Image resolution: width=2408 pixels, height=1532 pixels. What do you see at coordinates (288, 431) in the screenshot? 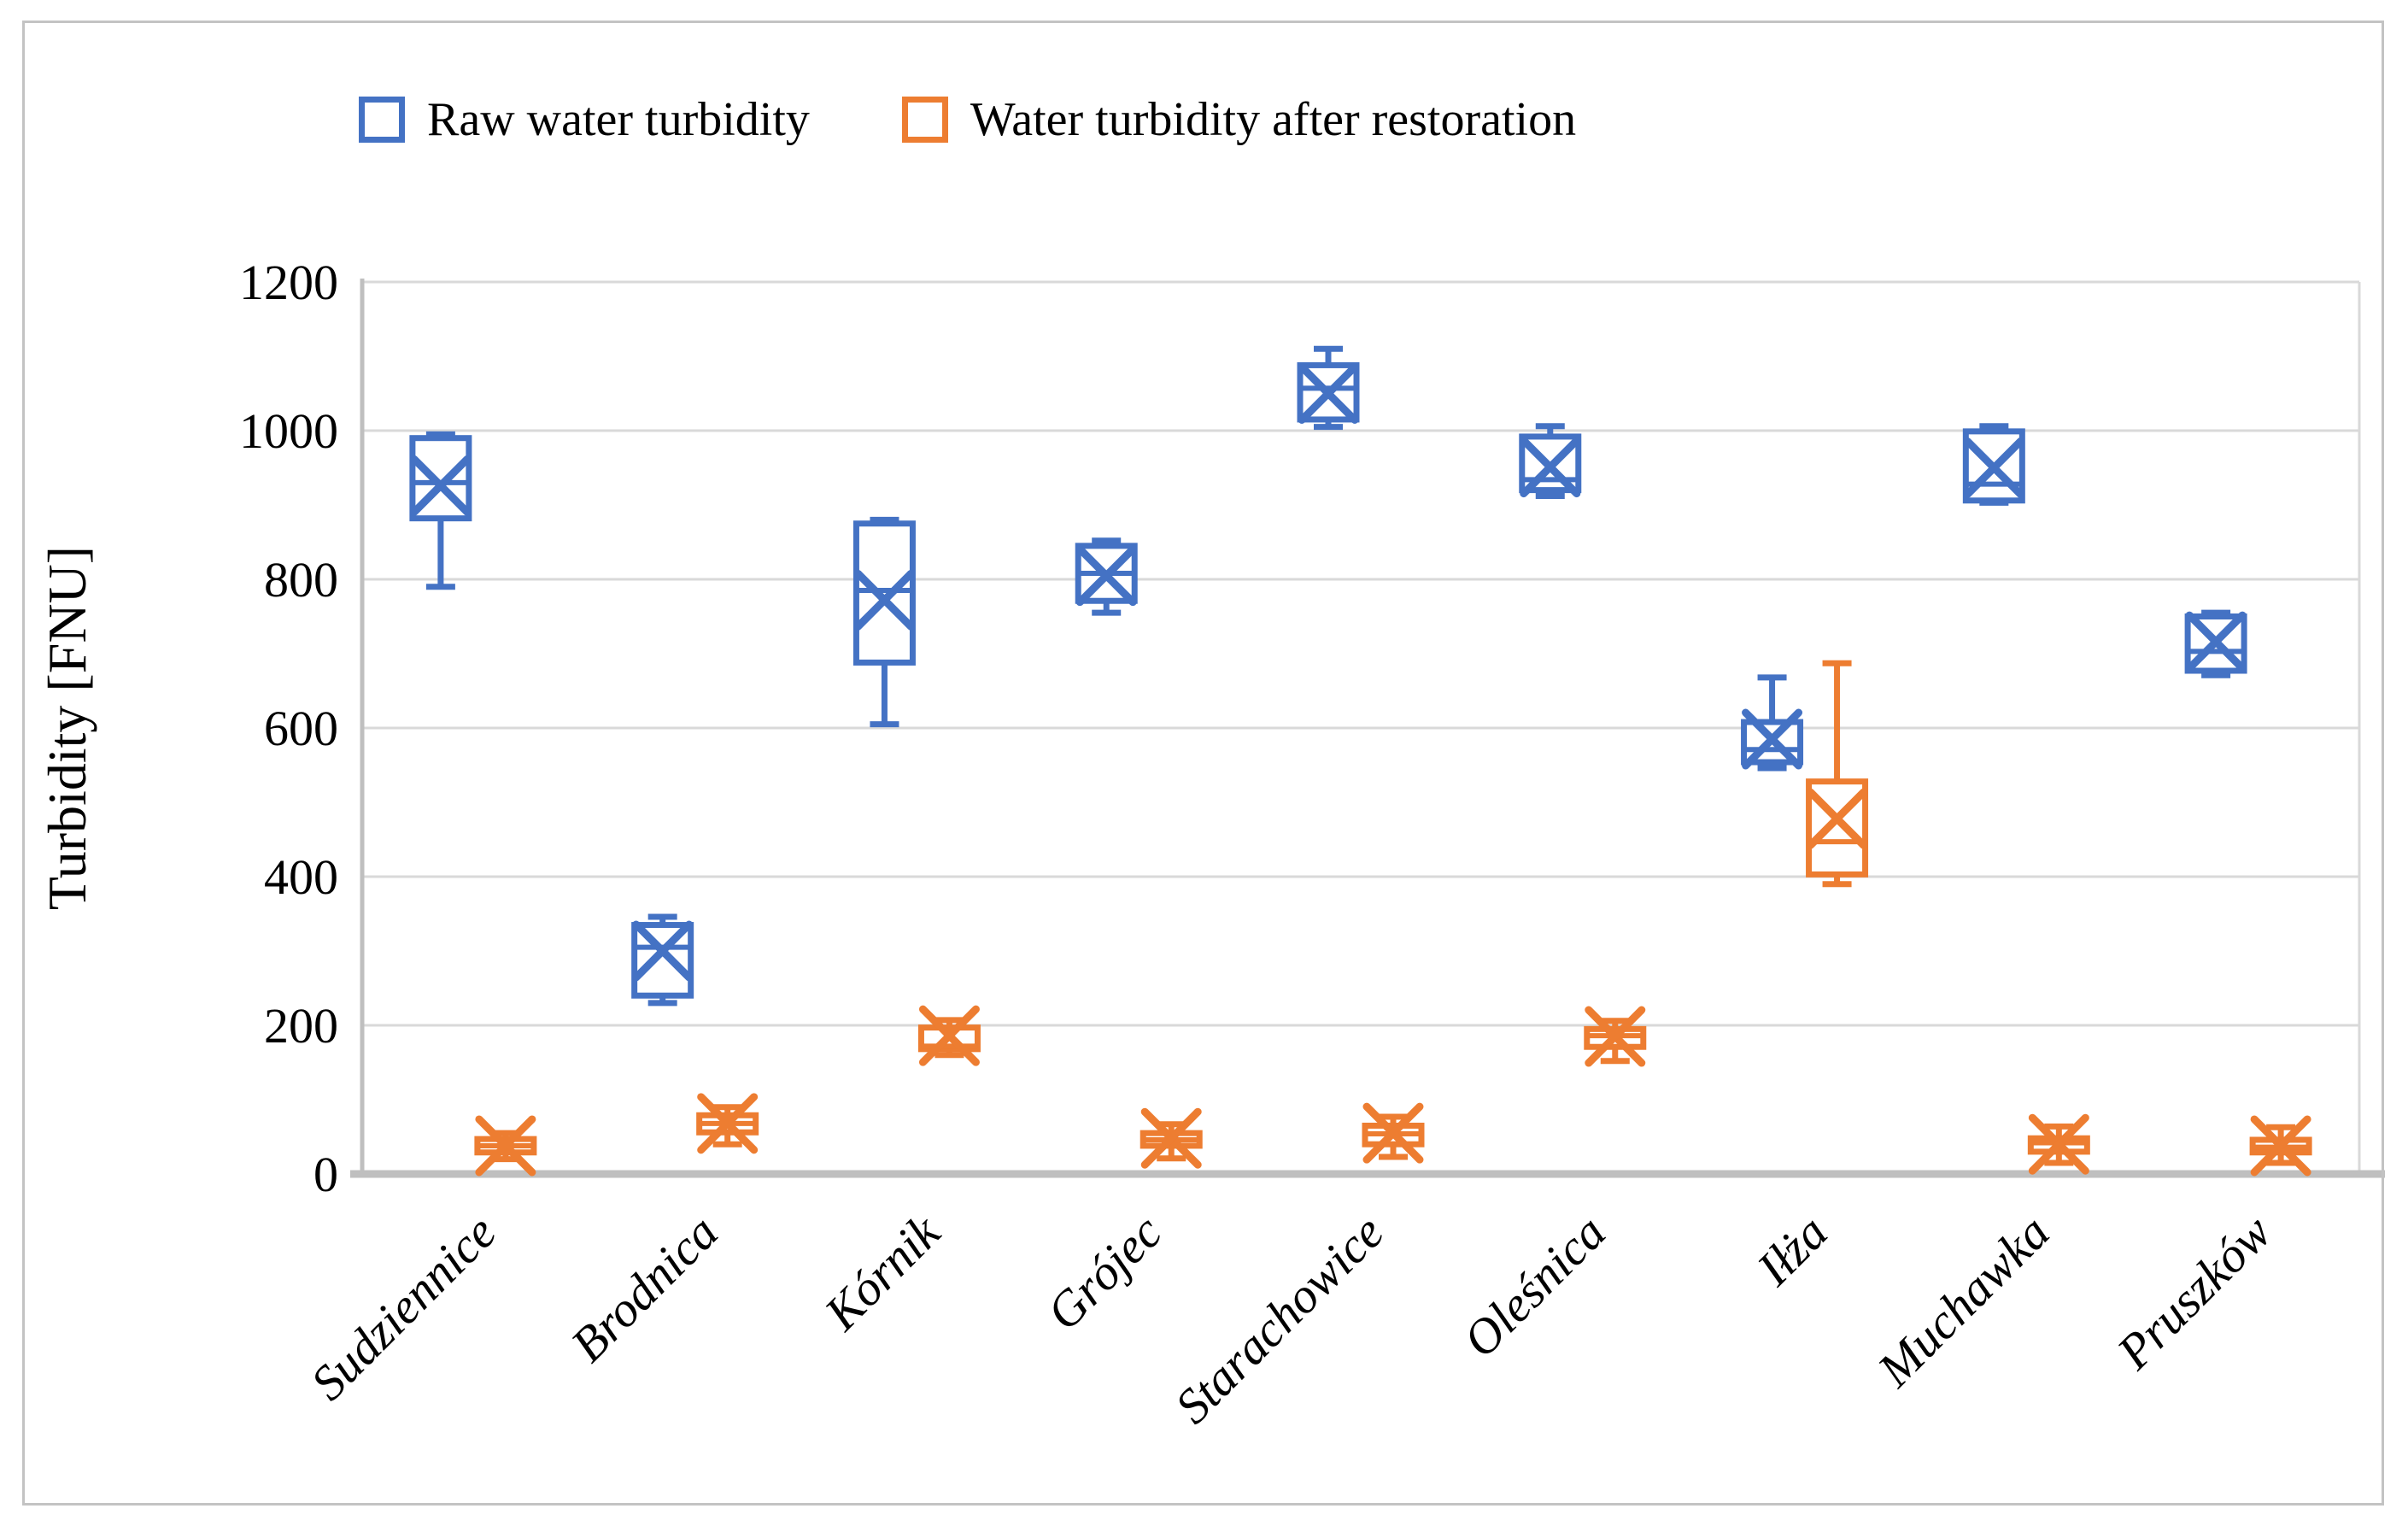
I see `y-tick-label-1000: 1000` at bounding box center [288, 431].